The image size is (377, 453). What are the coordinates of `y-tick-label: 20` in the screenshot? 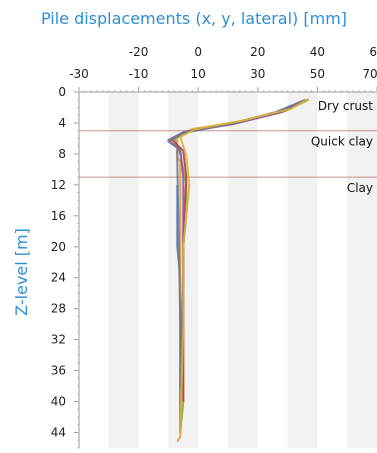 It's located at (58, 247).